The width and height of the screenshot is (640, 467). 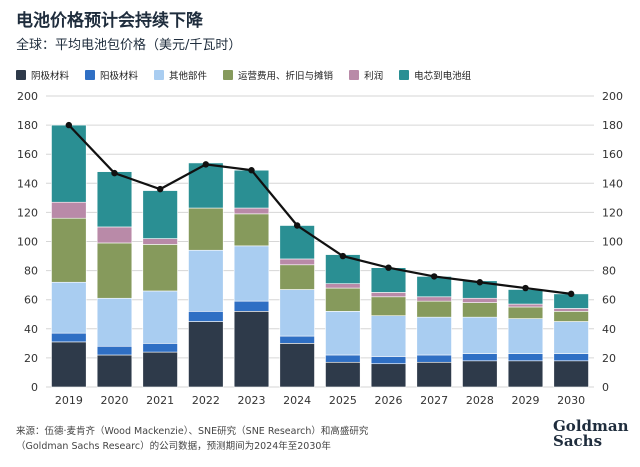 I want to click on y-tick-label-right: 120, so click(x=612, y=212).